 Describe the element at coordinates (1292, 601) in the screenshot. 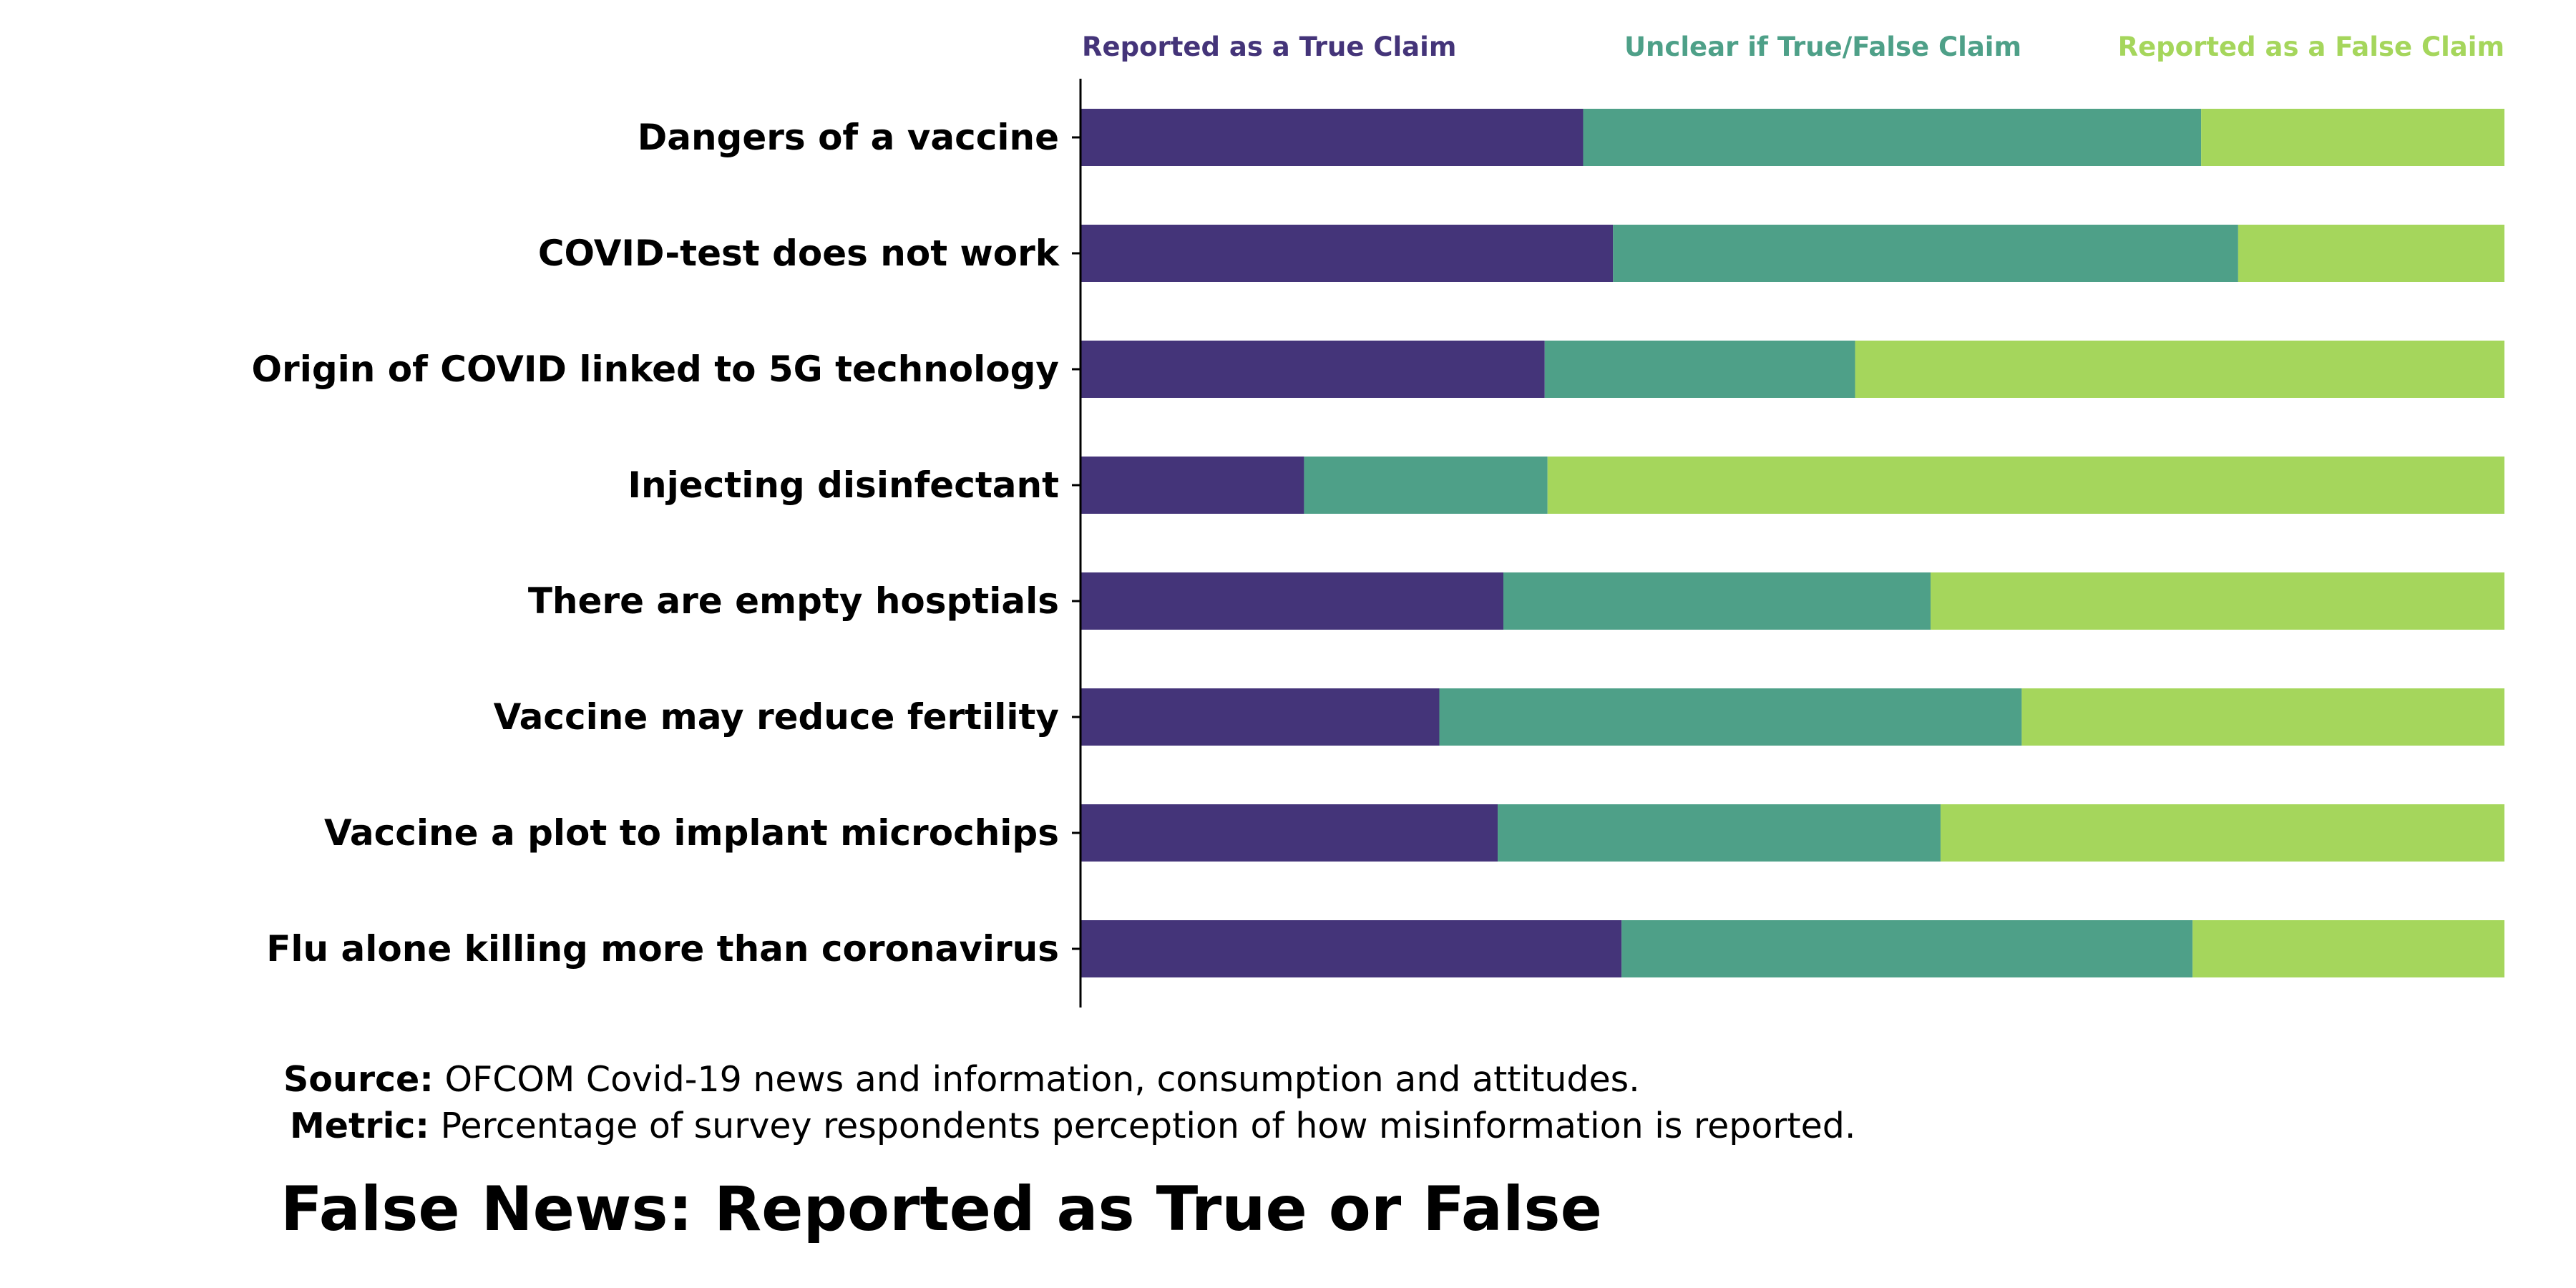

I see `bar-segment-reported-as-a-true-claim-there-are-empty-hosptials` at that location.